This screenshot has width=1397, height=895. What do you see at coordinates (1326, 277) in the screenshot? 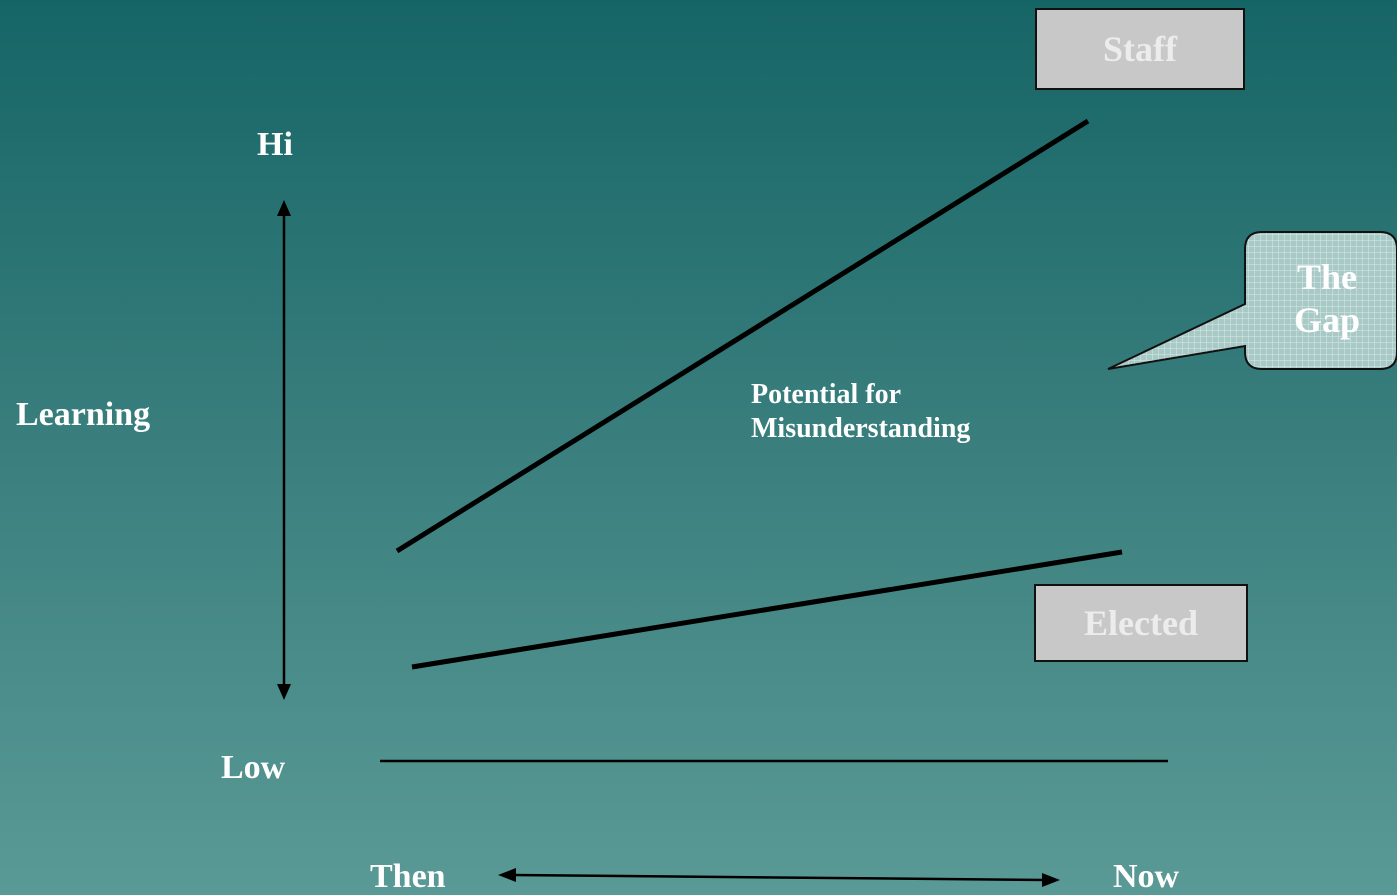
I see `gap-callout-line1: The` at bounding box center [1326, 277].